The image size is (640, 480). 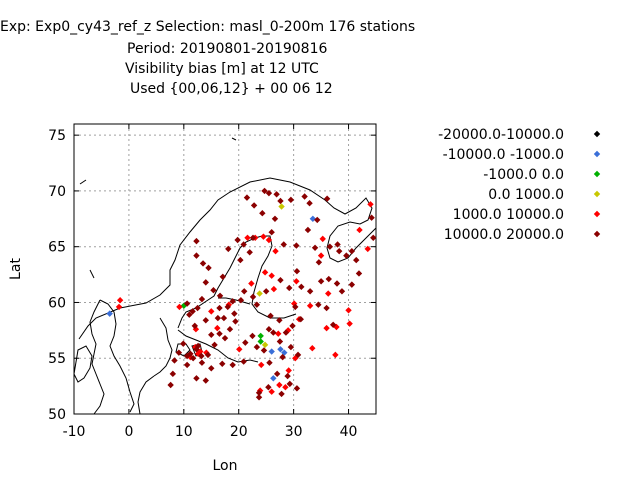 What do you see at coordinates (508, 215) in the screenshot?
I see `legend-label: 1000.0 10000.0` at bounding box center [508, 215].